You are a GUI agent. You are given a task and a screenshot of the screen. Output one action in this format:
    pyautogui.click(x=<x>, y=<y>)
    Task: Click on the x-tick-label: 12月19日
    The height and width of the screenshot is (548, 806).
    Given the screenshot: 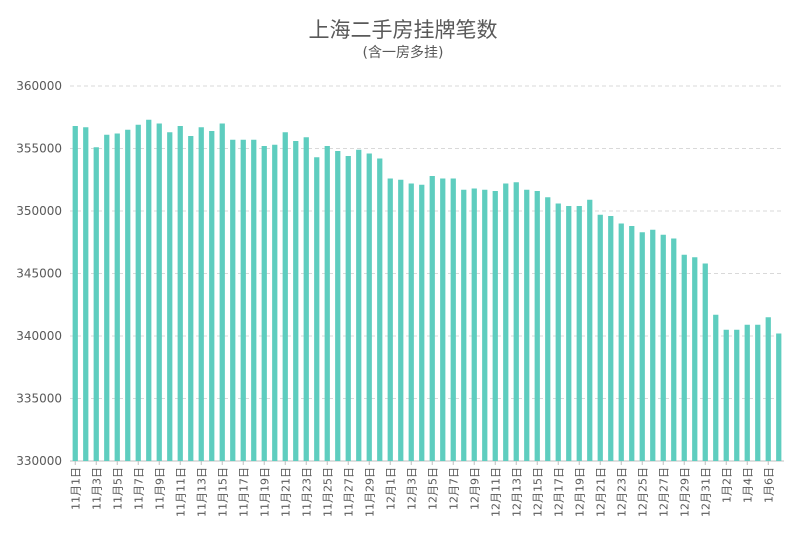 What is the action you would take?
    pyautogui.click(x=579, y=492)
    